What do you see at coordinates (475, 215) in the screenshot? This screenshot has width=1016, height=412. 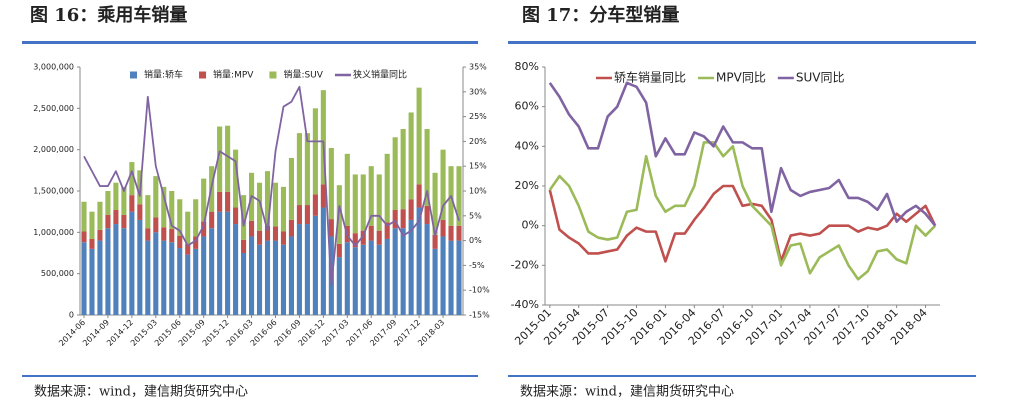 I see `y2-tick-label: 5%` at bounding box center [475, 215].